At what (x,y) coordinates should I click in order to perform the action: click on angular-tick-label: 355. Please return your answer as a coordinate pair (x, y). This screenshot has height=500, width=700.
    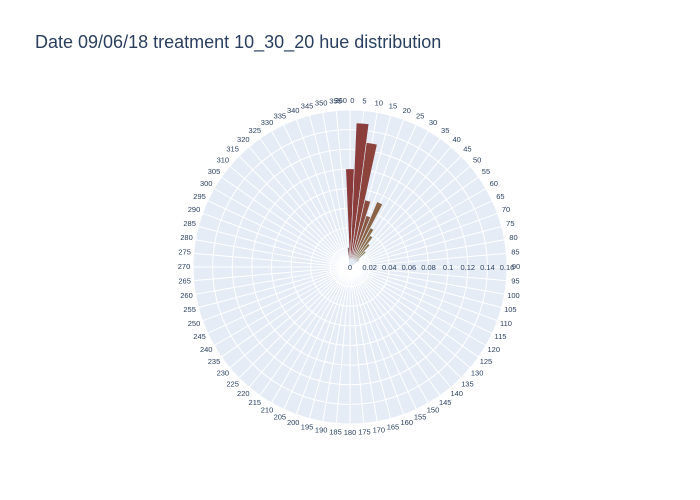
    Looking at the image, I should click on (335, 101).